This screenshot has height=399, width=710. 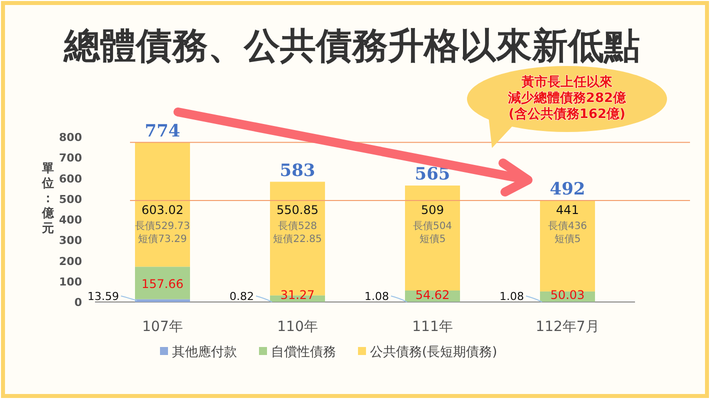 What do you see at coordinates (162, 131) in the screenshot?
I see `total-label: 774` at bounding box center [162, 131].